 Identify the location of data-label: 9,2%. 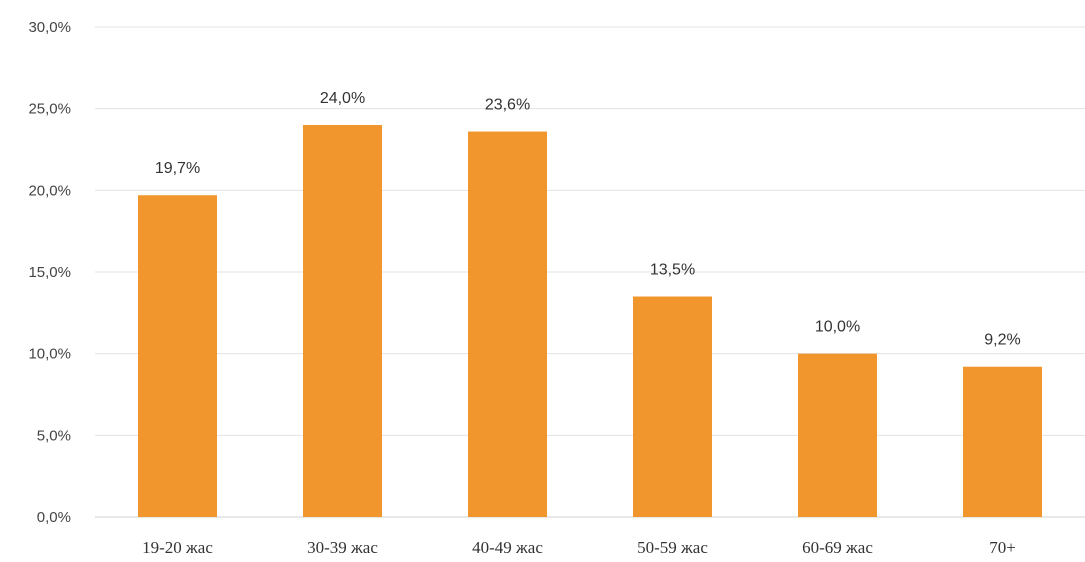
(1002, 340).